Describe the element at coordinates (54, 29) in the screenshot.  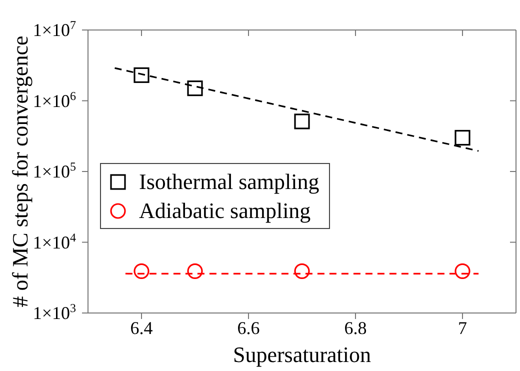
I see `y-tick-label: 1×10$^{7}$` at that location.